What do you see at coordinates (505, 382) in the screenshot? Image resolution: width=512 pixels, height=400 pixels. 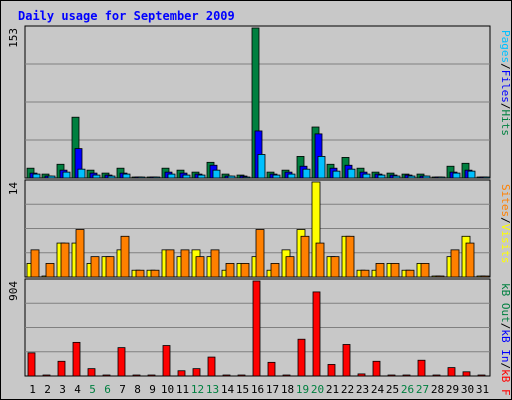 I see `legend-item: kB F` at bounding box center [505, 382].